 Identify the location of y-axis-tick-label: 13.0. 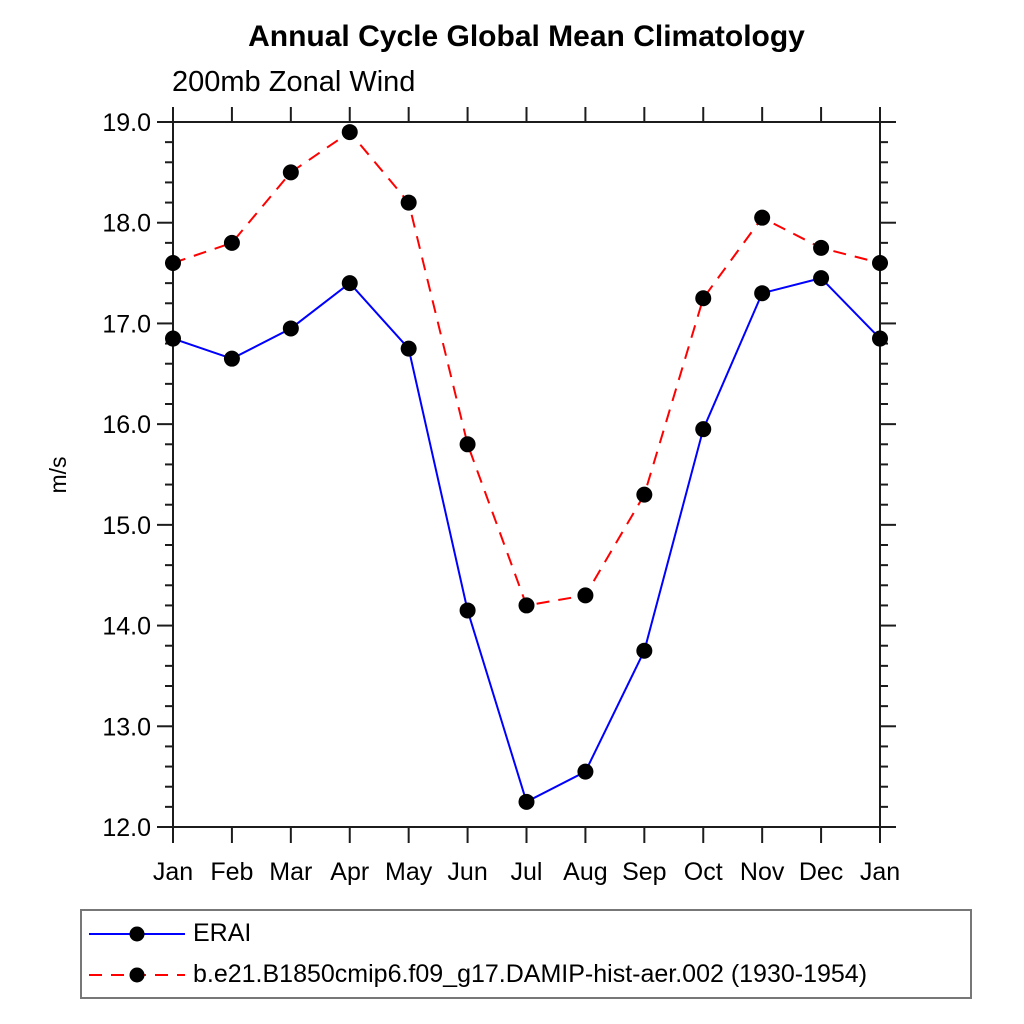
(126, 727).